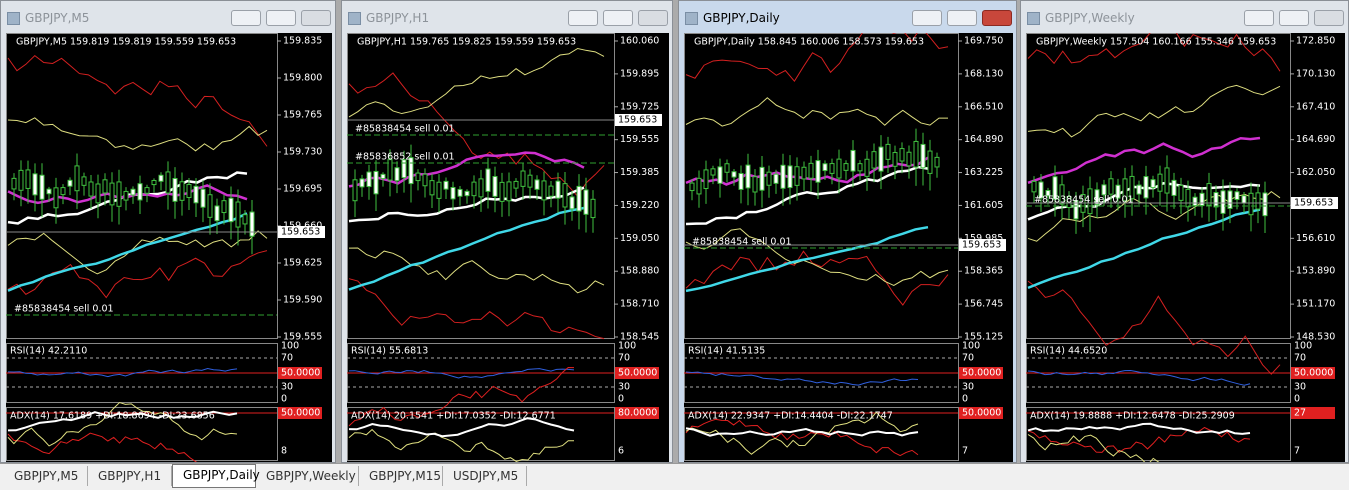 The height and width of the screenshot is (490, 1349). I want to click on current-price-box, so click(1314, 203).